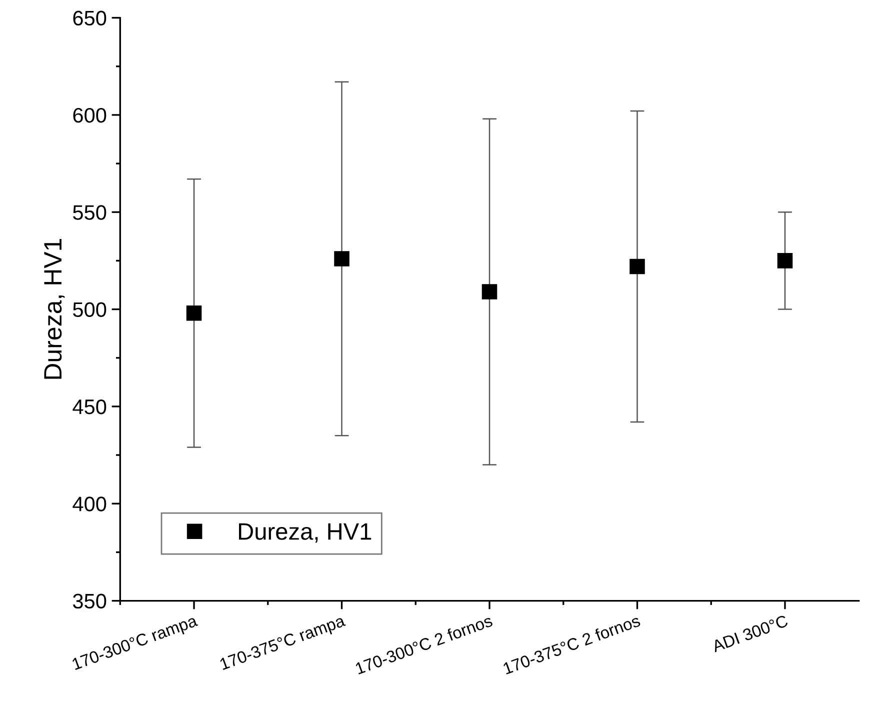 The width and height of the screenshot is (890, 711). Describe the element at coordinates (750, 633) in the screenshot. I see `x-tick-label: ADI 300°C` at that location.